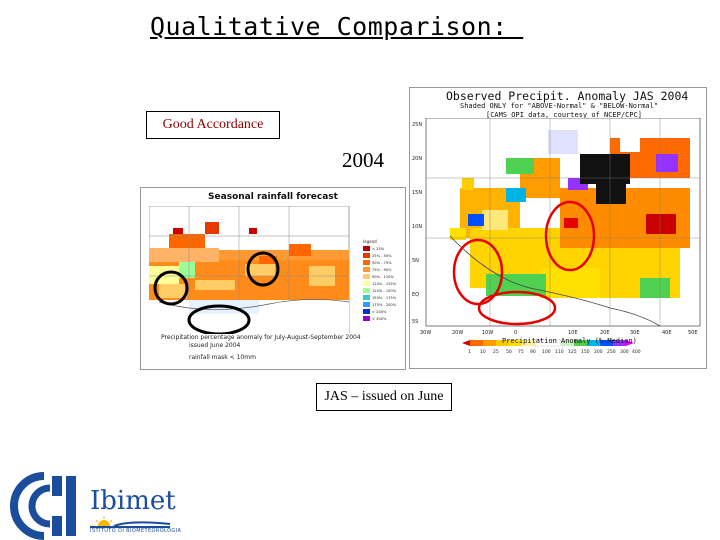 Image resolution: width=720 pixels, height=540 pixels. What do you see at coordinates (382, 256) in the screenshot?
I see `forecast-legend-entry: 25% - 50%` at bounding box center [382, 256].